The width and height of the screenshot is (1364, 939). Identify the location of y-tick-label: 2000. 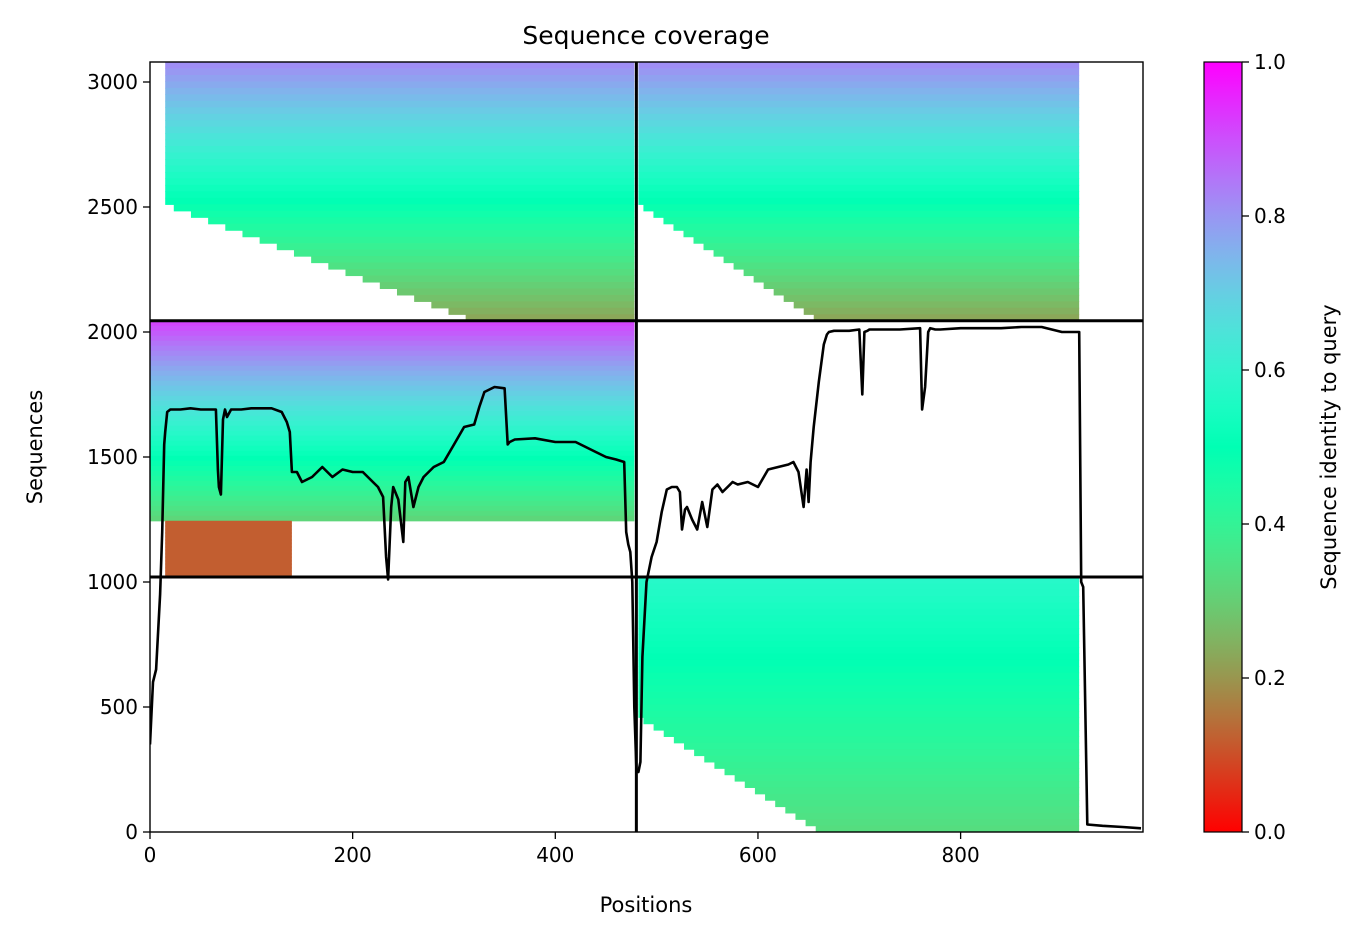
(112, 332).